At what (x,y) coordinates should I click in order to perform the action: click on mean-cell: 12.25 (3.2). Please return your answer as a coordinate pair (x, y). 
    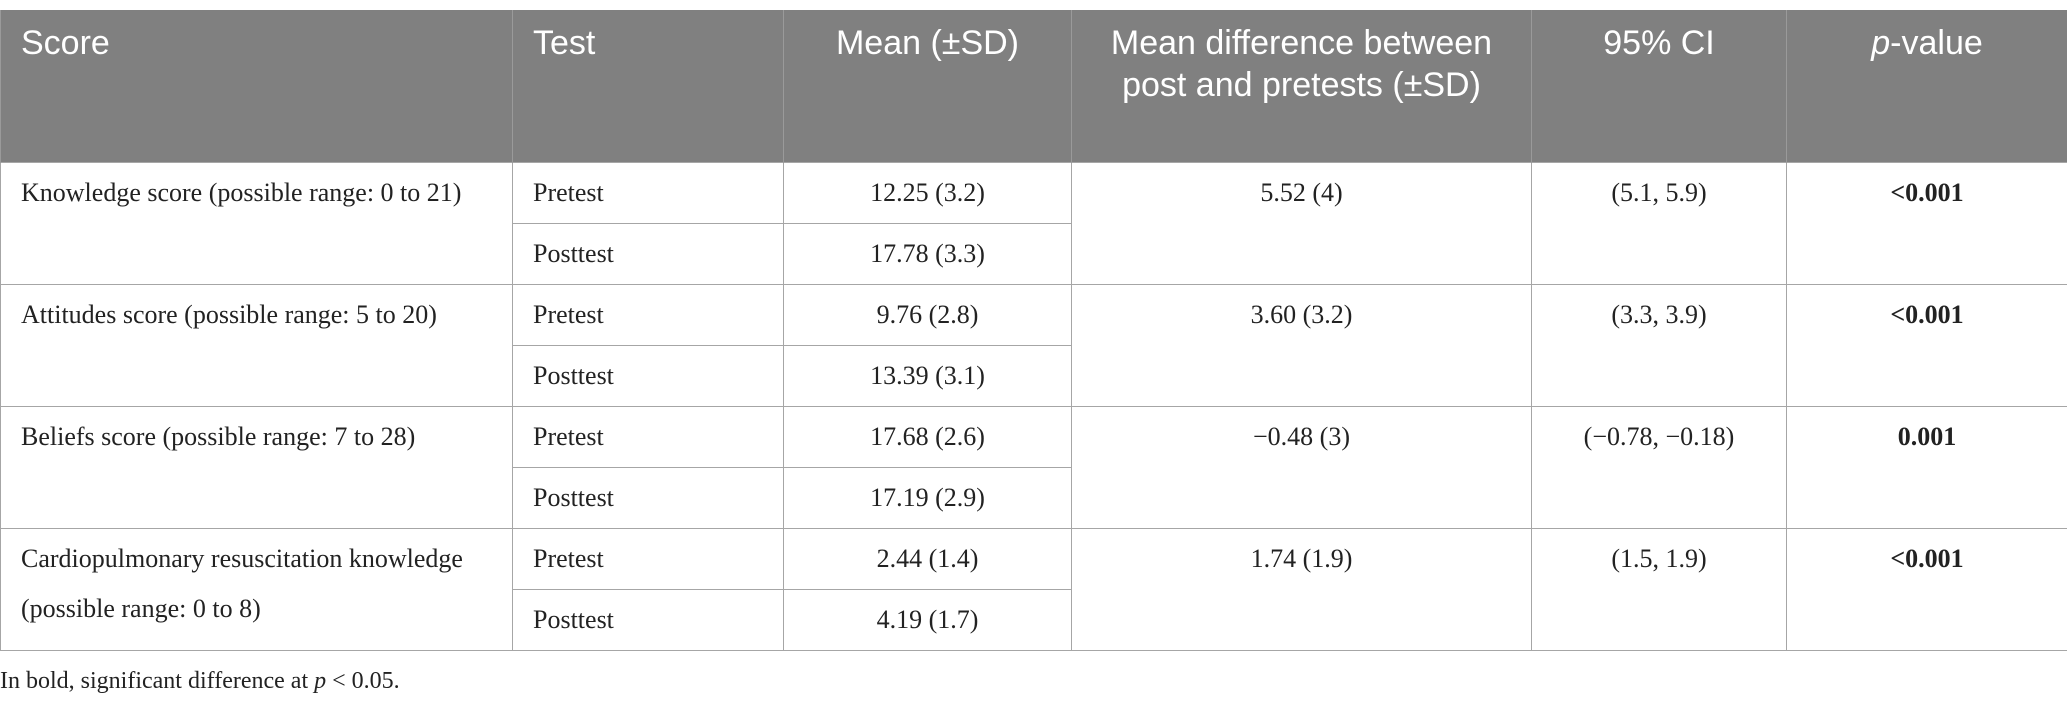
    Looking at the image, I should click on (927, 192).